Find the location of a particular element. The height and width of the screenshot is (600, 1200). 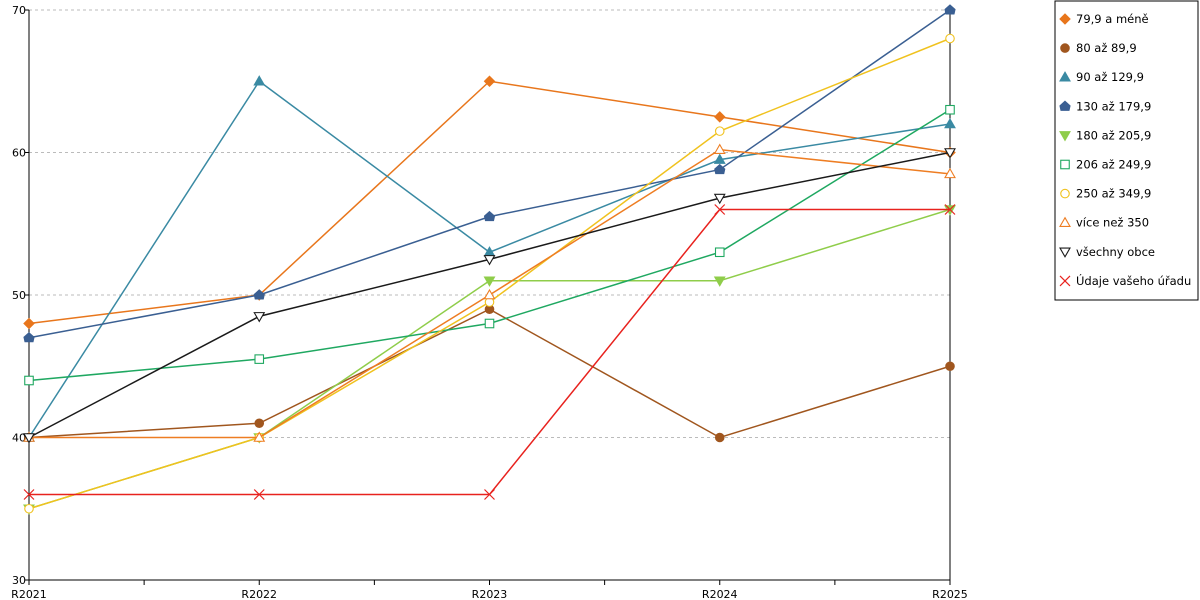

y-tick-label: 50 is located at coordinates (19, 295).